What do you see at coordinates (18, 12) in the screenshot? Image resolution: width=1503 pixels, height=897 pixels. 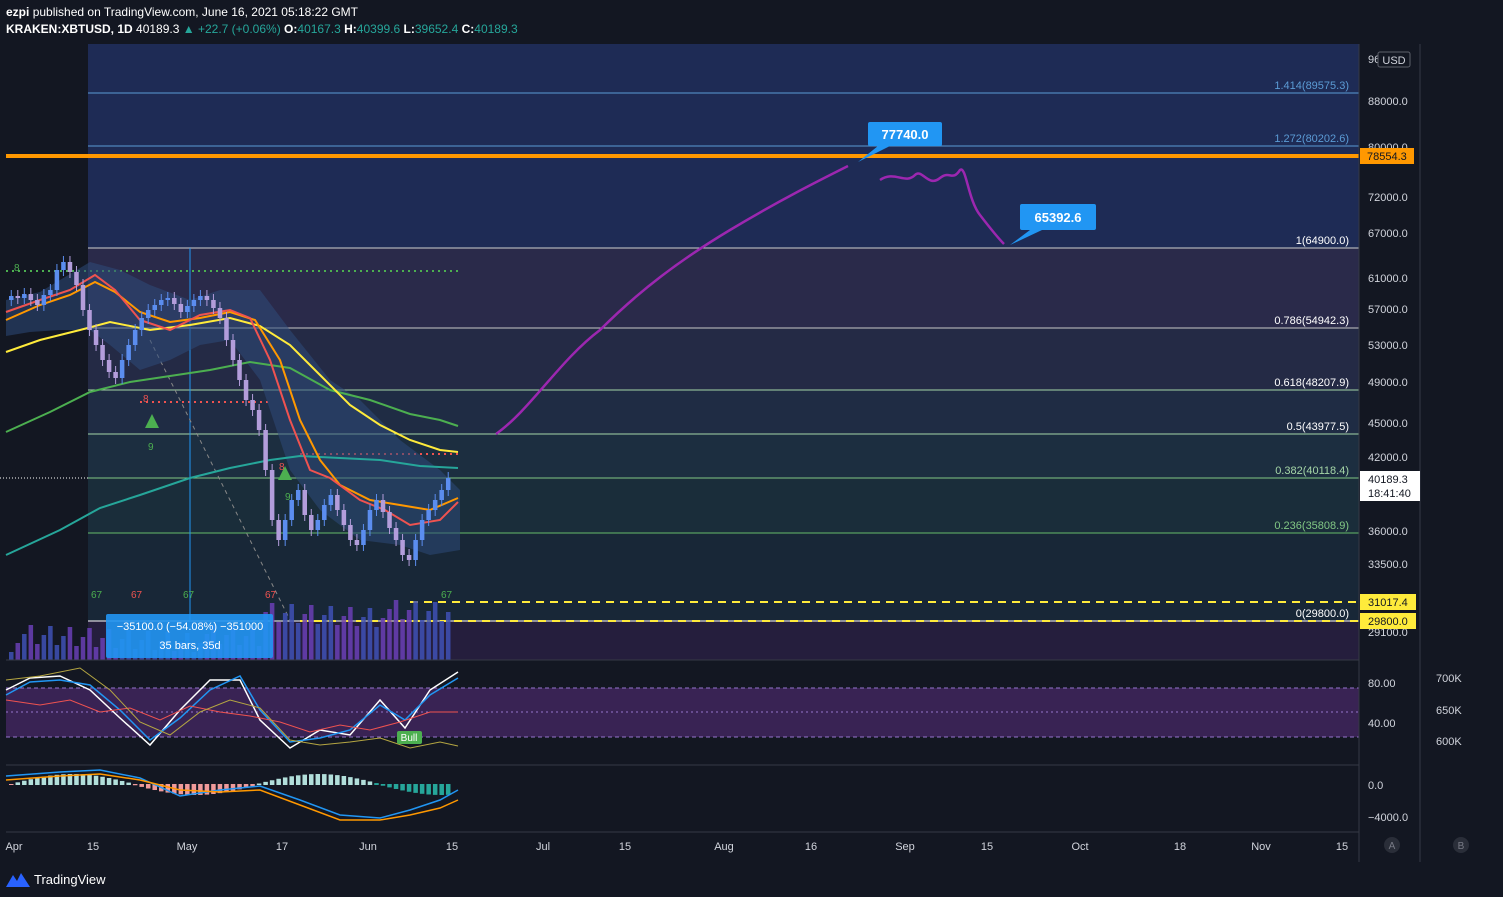 I see `publisher-name: ezpi` at bounding box center [18, 12].